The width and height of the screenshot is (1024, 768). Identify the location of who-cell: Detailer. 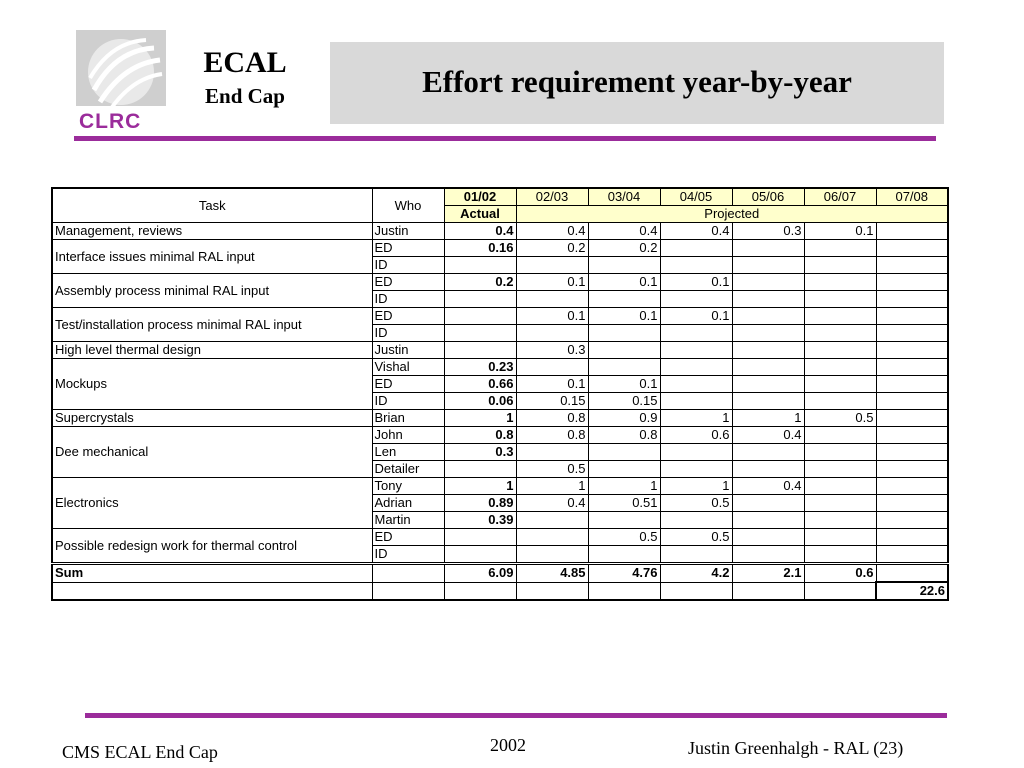
(408, 469).